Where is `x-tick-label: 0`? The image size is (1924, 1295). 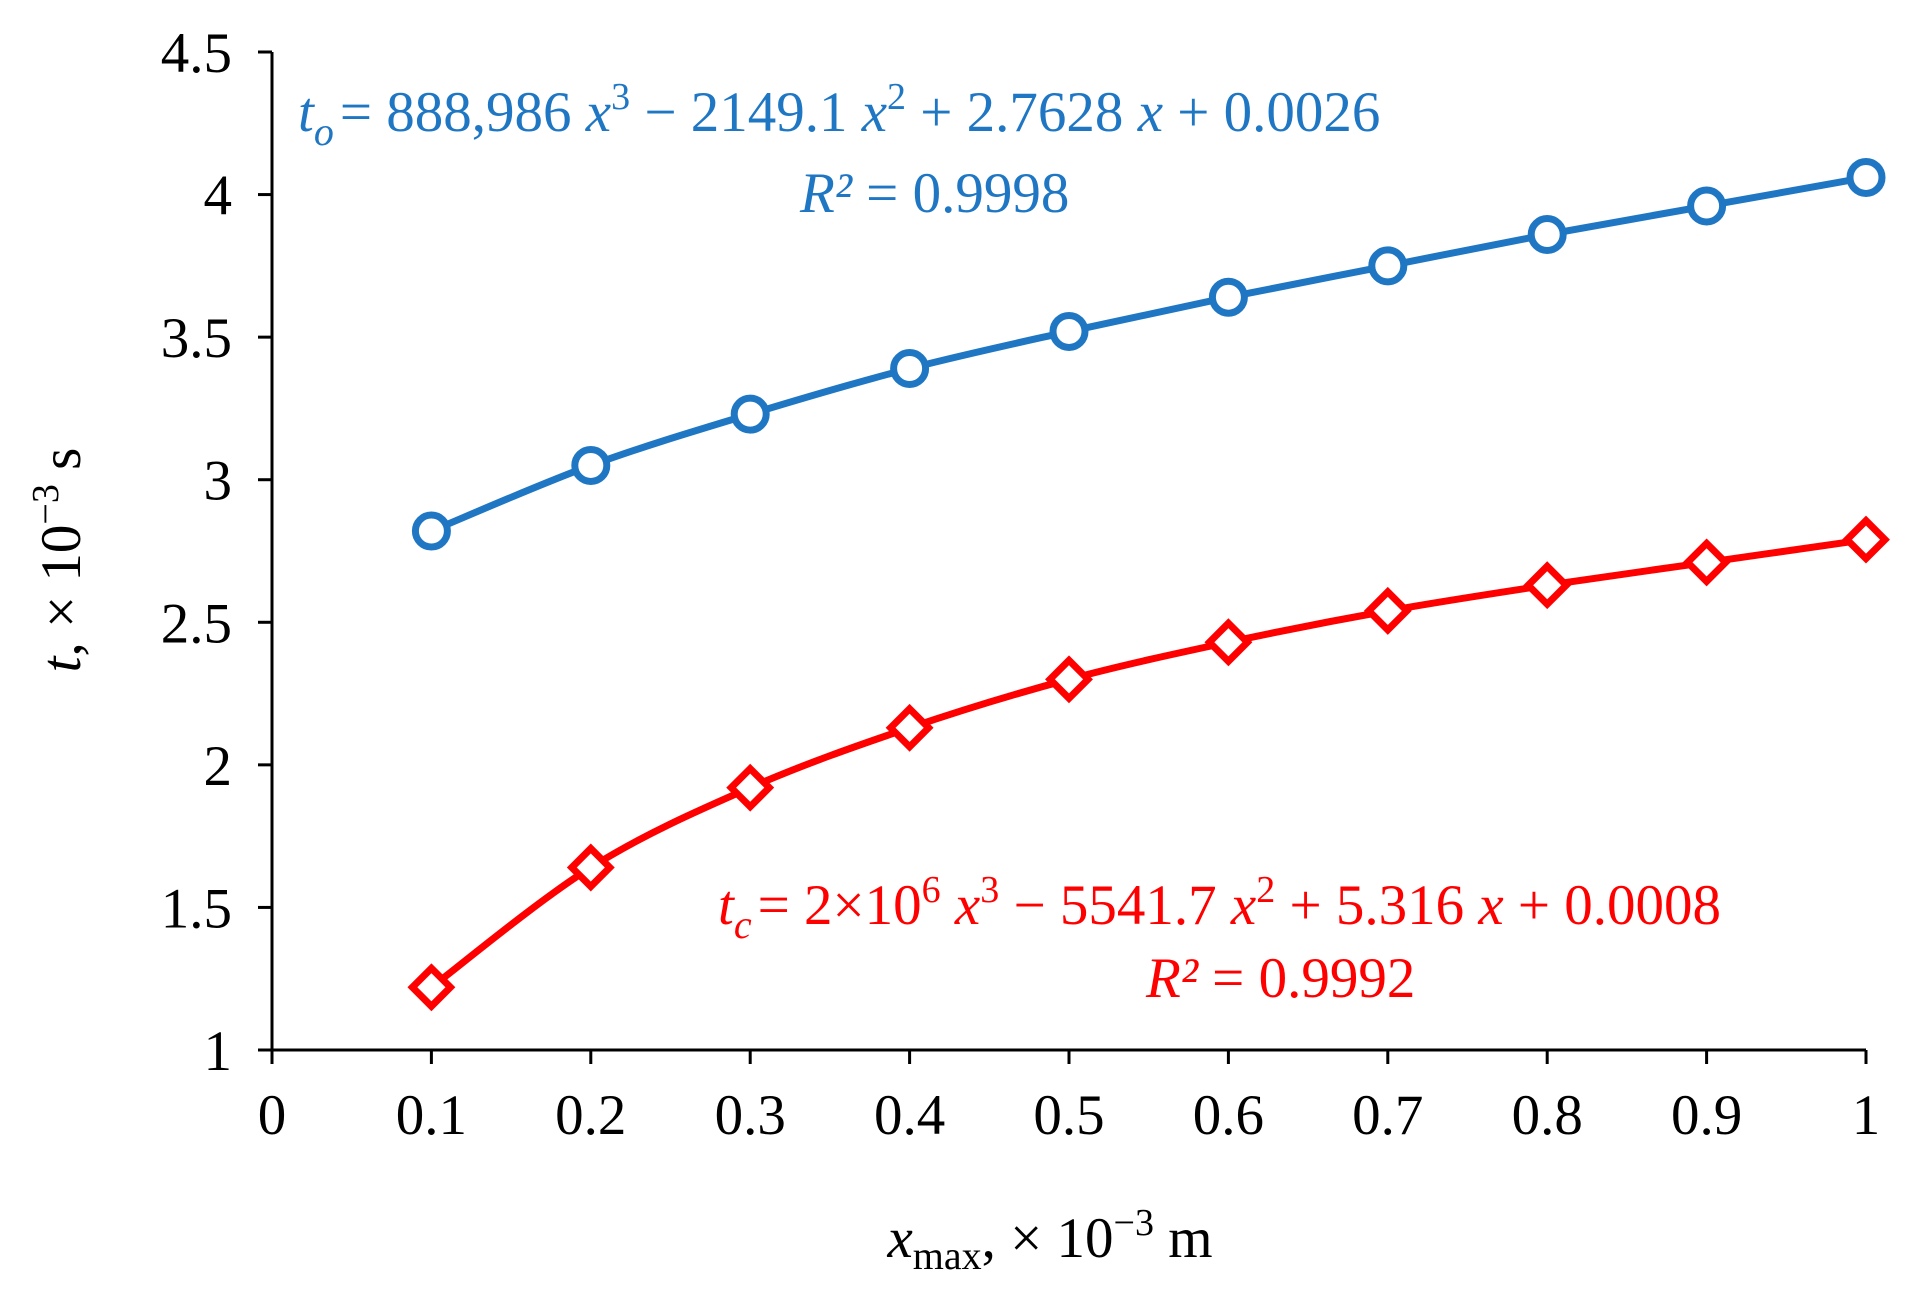 x-tick-label: 0 is located at coordinates (272, 1115).